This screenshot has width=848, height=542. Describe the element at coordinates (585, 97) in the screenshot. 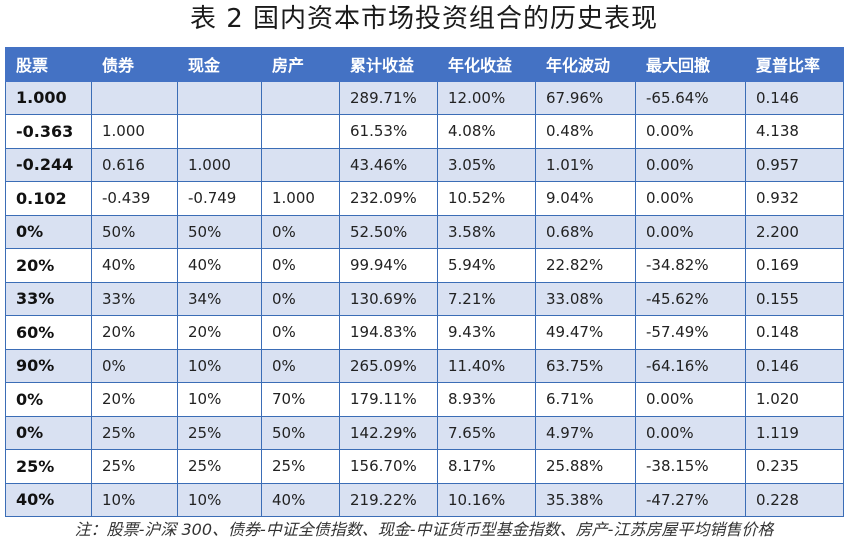

I see `table-cell: 67.96%` at that location.